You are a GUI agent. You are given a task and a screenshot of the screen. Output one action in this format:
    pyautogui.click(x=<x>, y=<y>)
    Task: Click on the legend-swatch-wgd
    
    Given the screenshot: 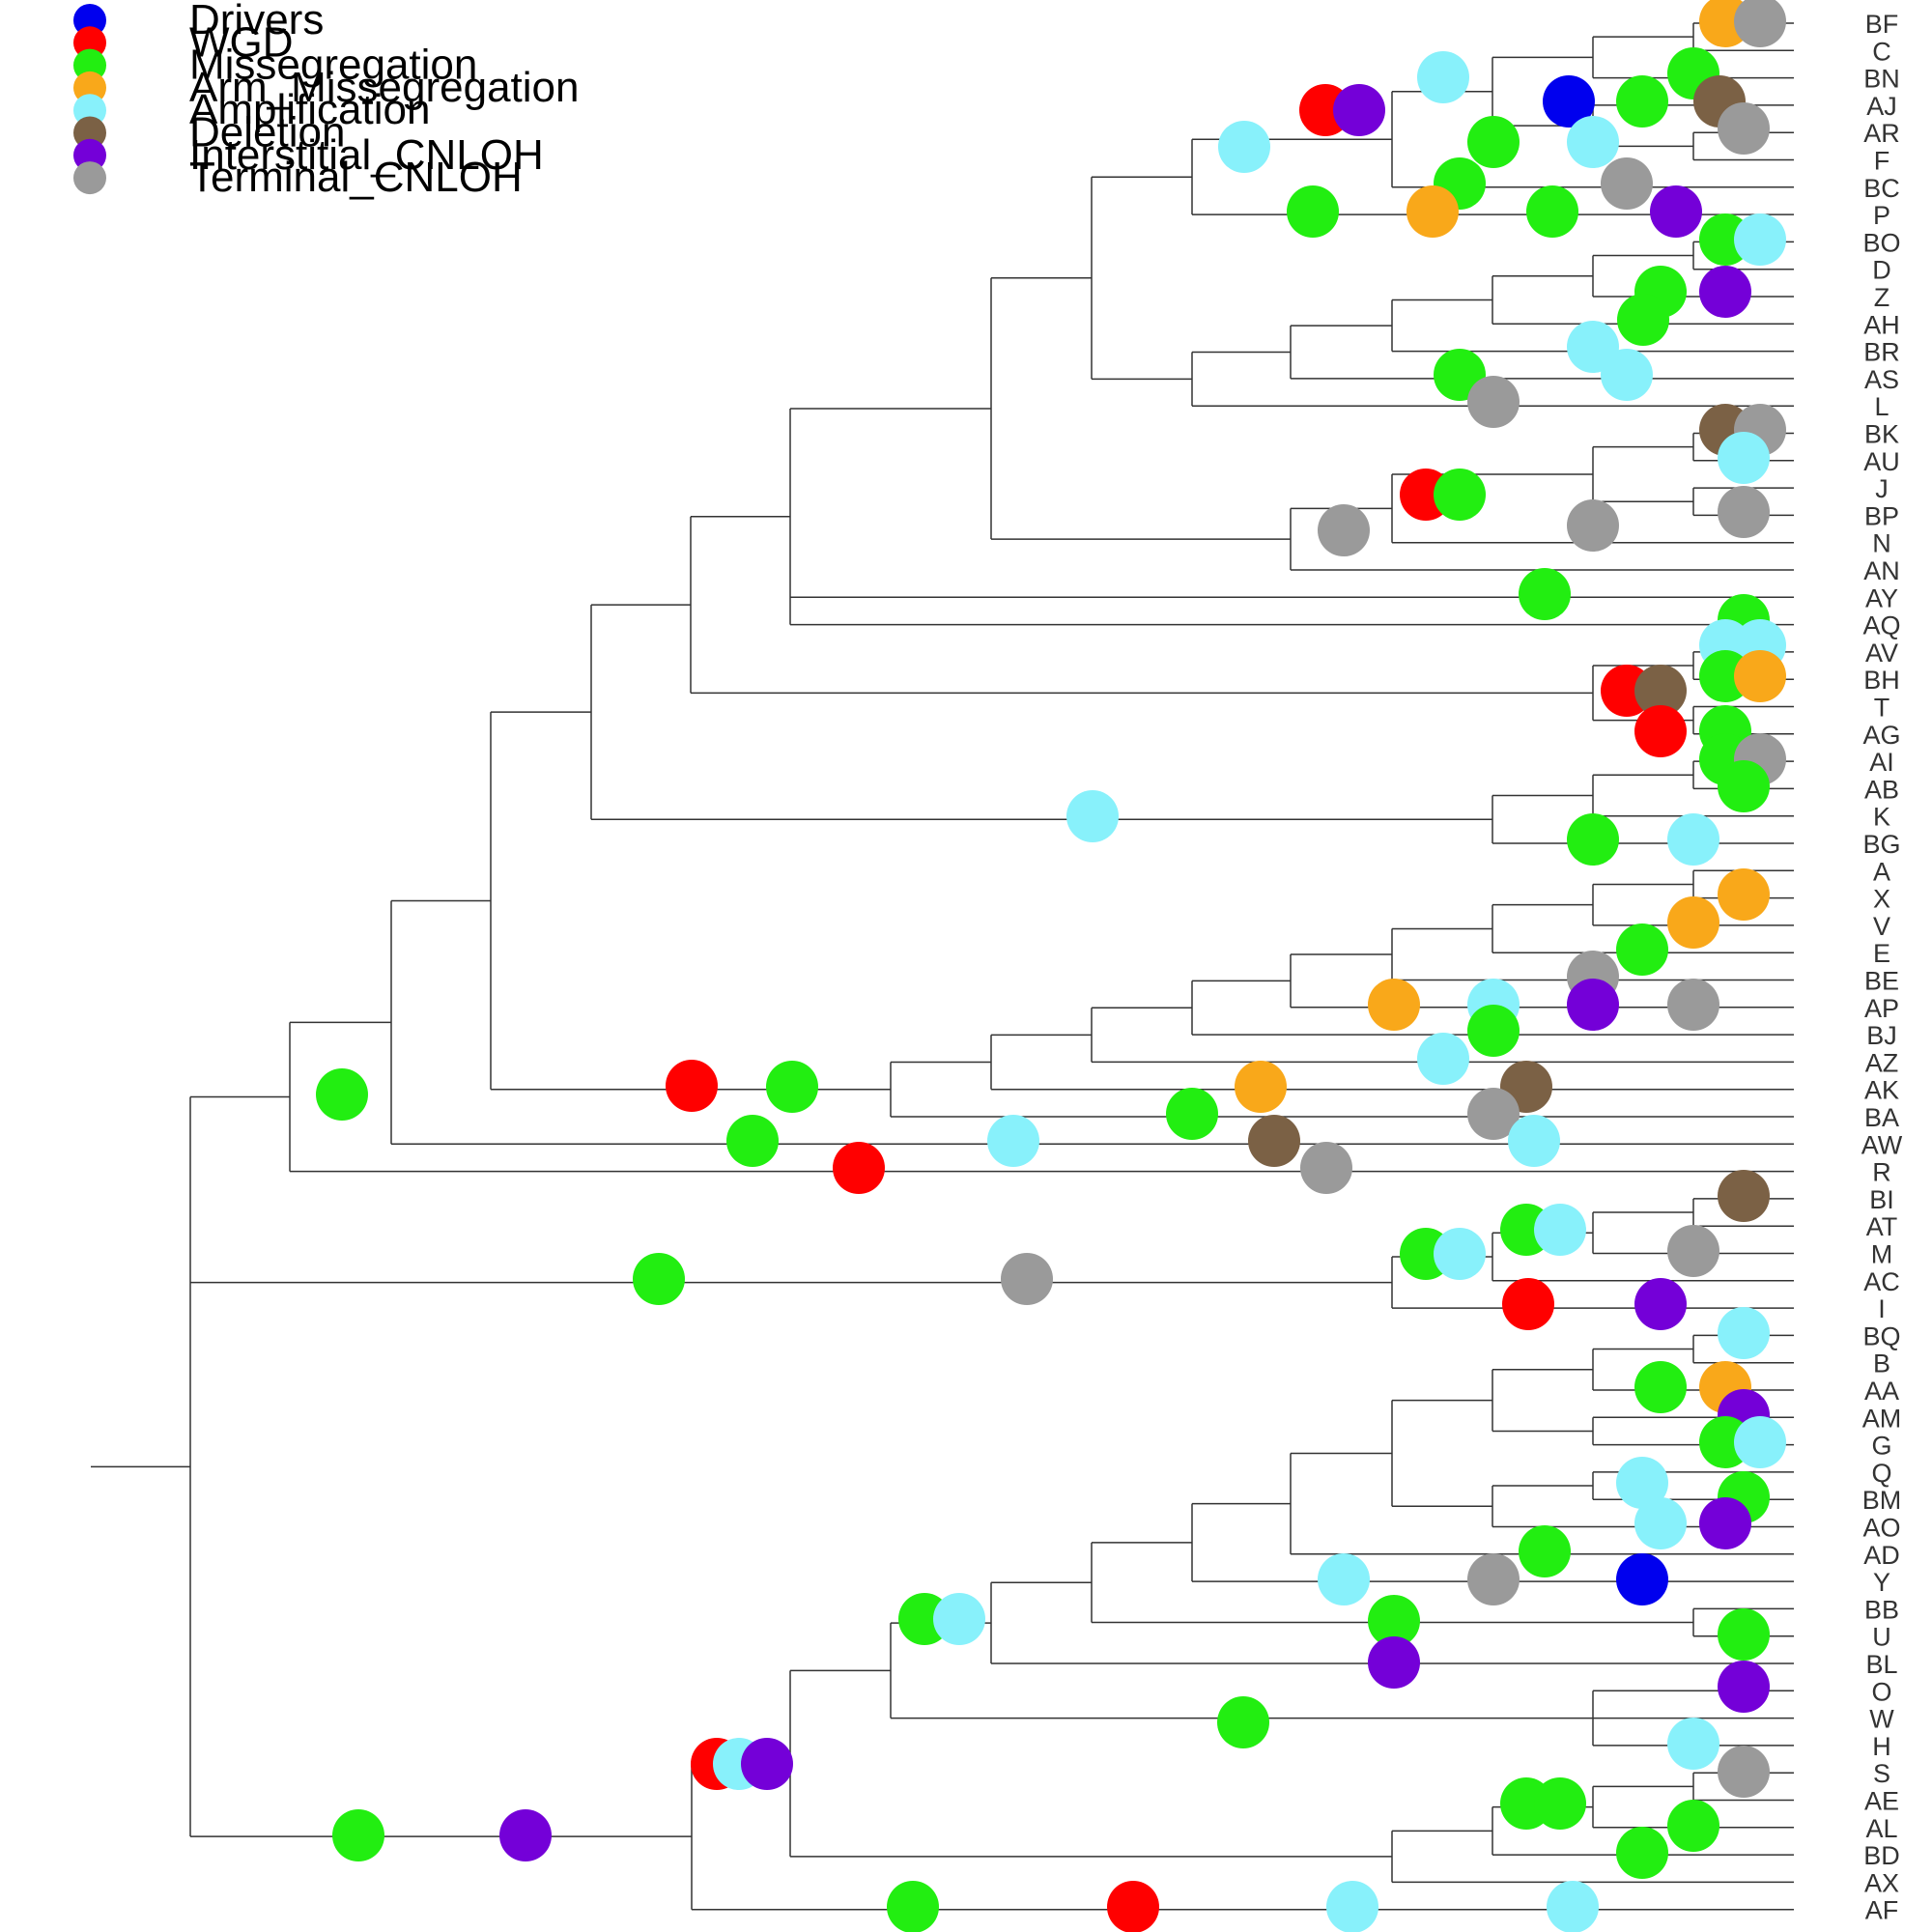 What is the action you would take?
    pyautogui.click(x=89, y=43)
    